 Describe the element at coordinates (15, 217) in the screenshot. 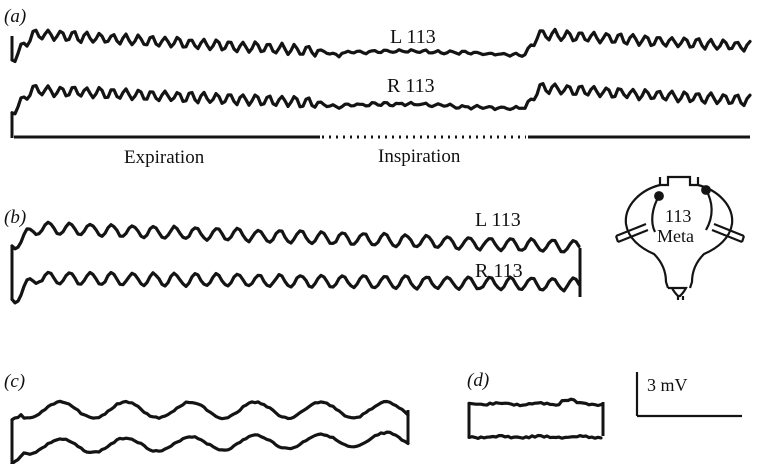

I see `panel-b-label: (b)` at that location.